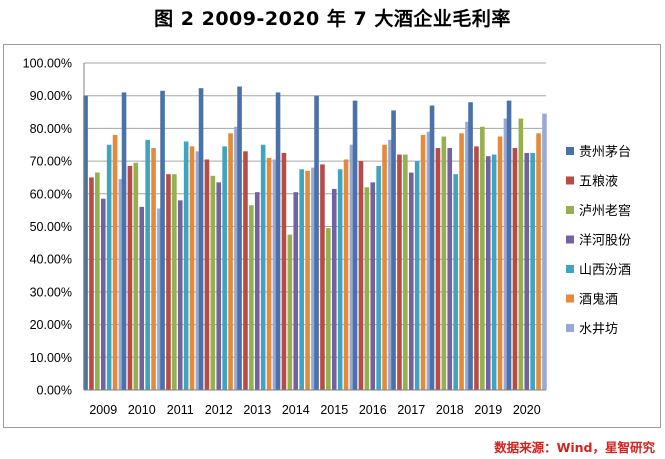  What do you see at coordinates (598, 182) in the screenshot?
I see `legend-label: 五粮液` at bounding box center [598, 182].